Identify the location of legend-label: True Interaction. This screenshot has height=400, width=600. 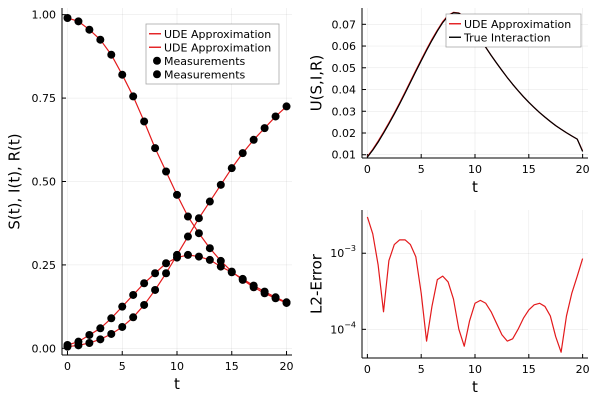
(507, 37).